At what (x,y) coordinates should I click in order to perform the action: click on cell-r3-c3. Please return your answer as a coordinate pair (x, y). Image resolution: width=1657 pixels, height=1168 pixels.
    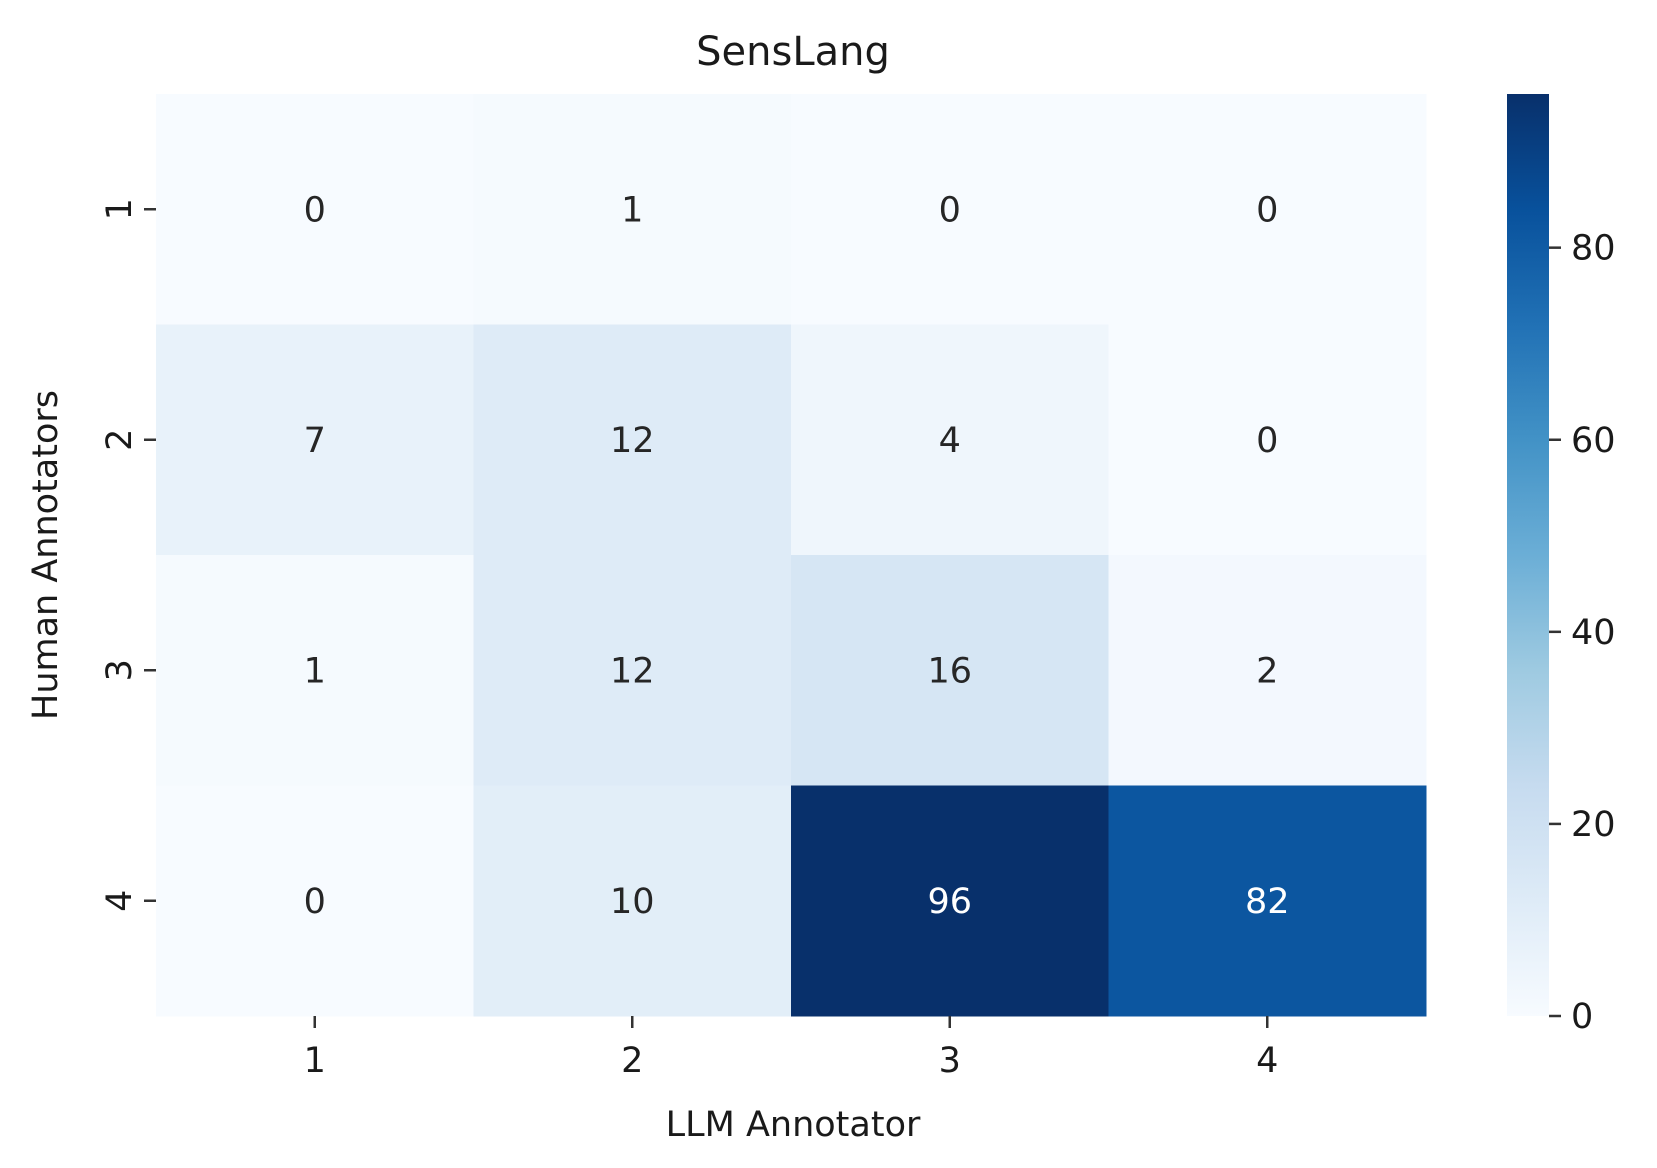
    Looking at the image, I should click on (950, 670).